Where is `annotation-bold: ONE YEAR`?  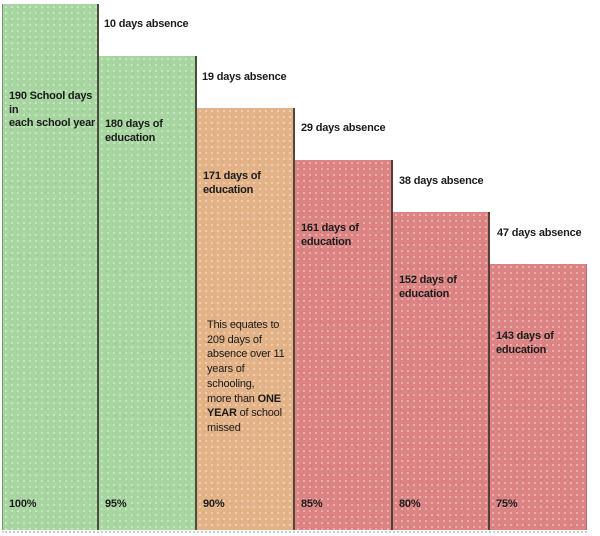 annotation-bold: ONE YEAR is located at coordinates (244, 406).